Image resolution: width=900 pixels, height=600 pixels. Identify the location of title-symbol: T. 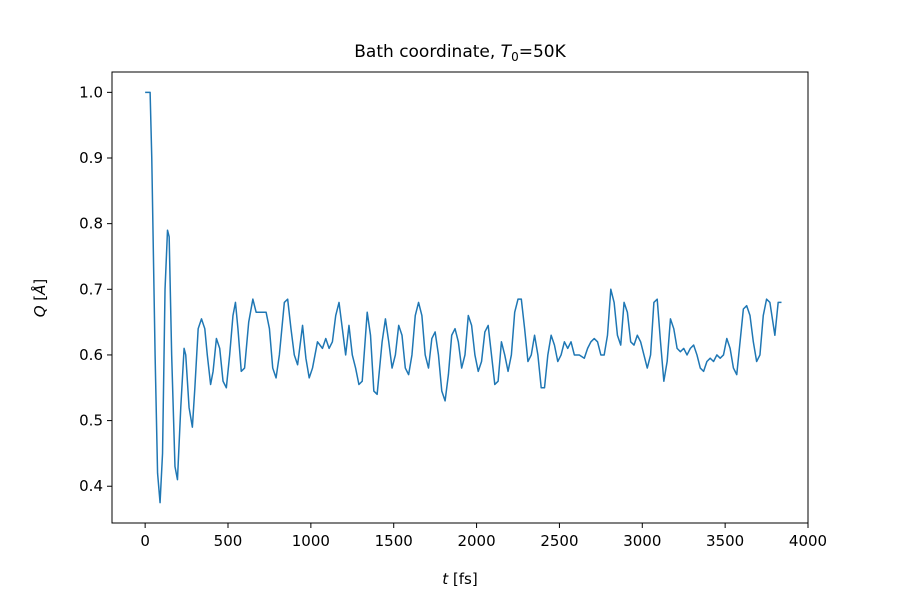
(507, 52).